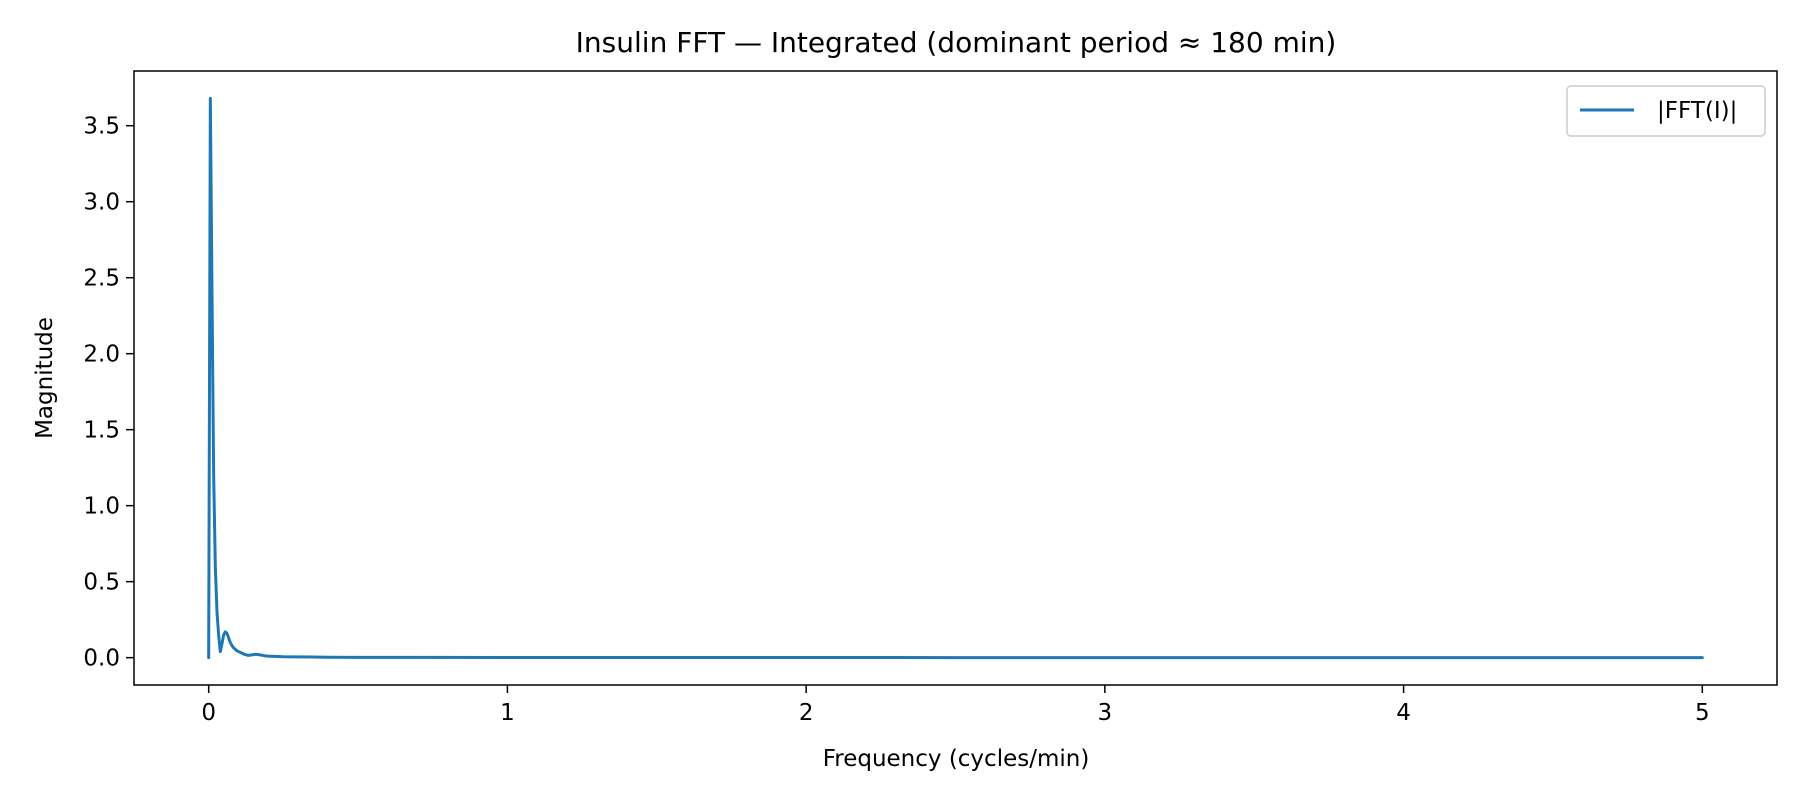  What do you see at coordinates (101, 431) in the screenshot?
I see `y-tick-label: 1.5` at bounding box center [101, 431].